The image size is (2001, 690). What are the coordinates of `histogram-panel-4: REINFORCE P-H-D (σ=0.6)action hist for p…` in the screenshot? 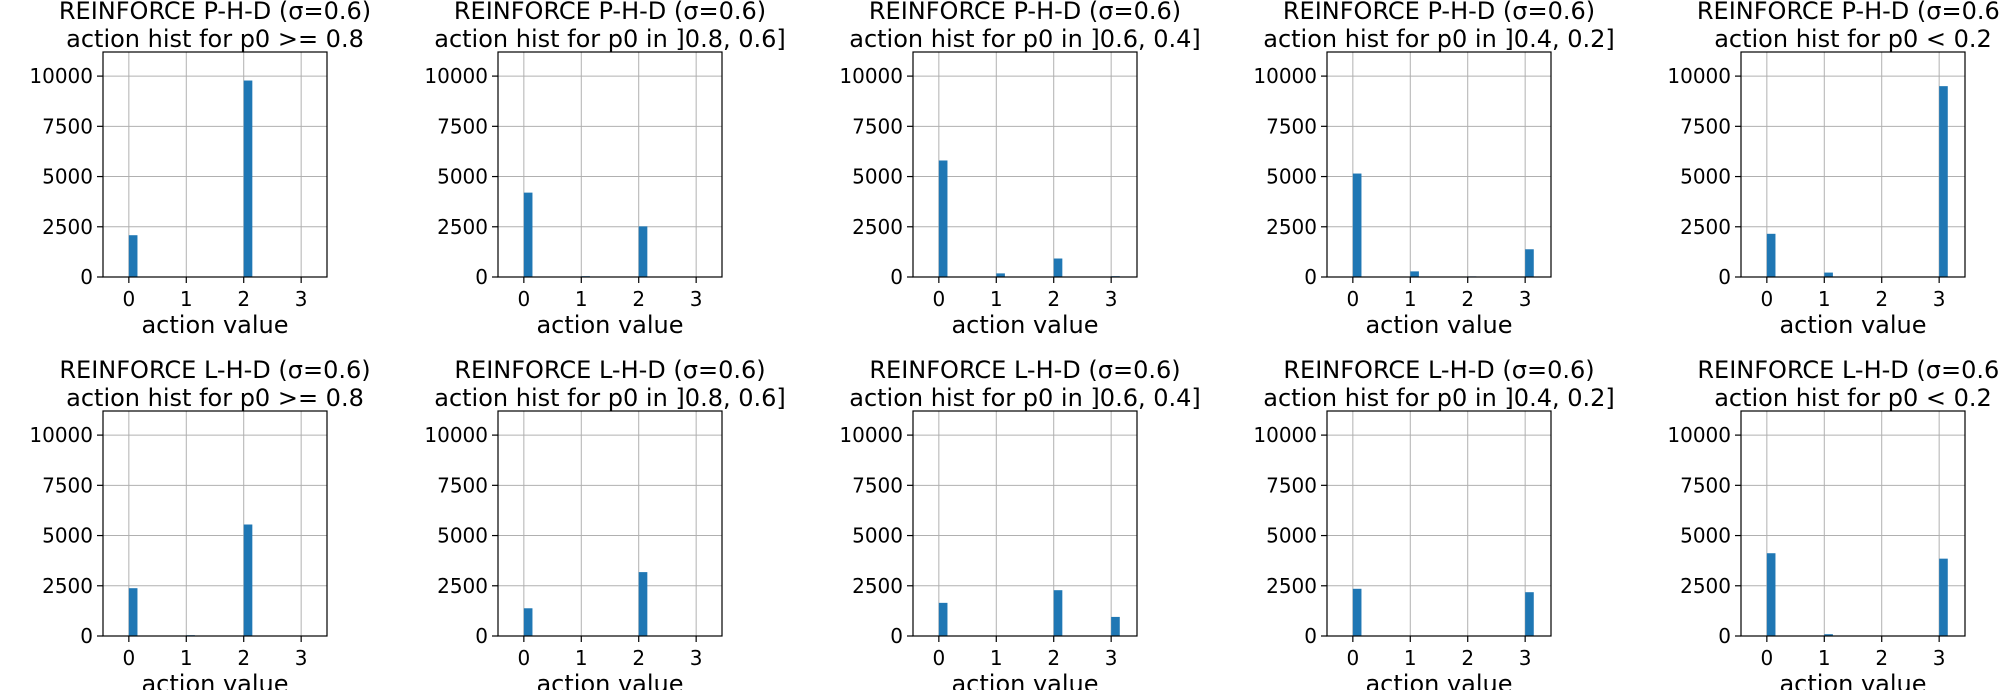 It's located at (1433, 169).